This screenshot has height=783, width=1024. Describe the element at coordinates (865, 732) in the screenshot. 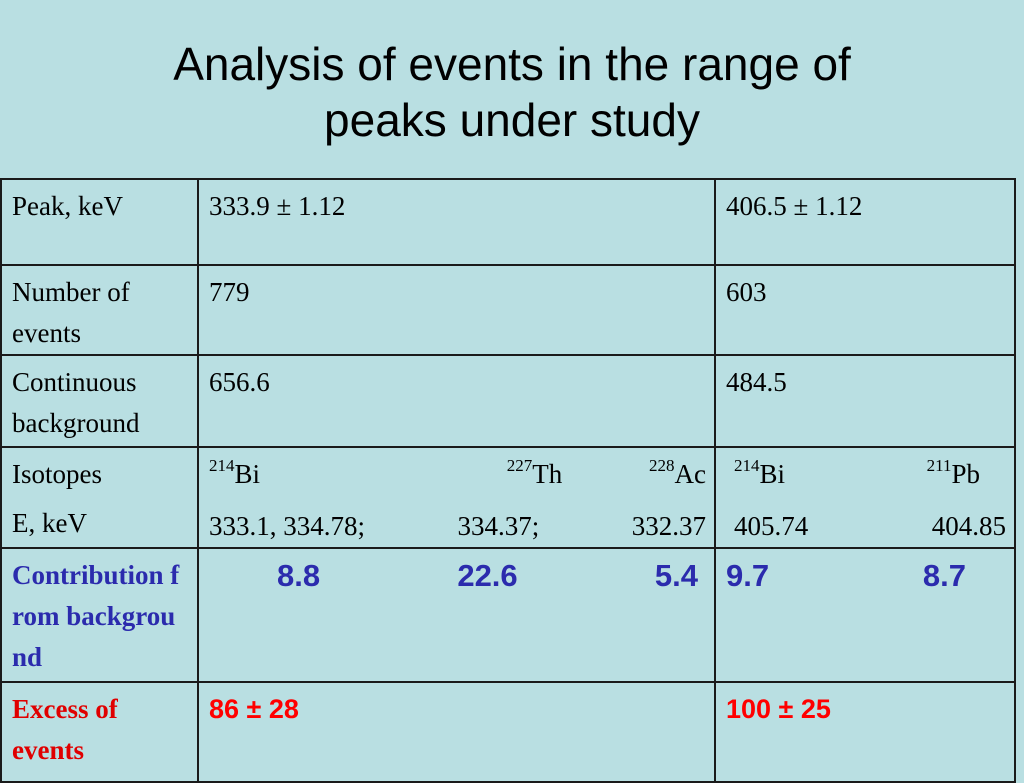

I see `excess-value-2: 100 ± 25` at that location.